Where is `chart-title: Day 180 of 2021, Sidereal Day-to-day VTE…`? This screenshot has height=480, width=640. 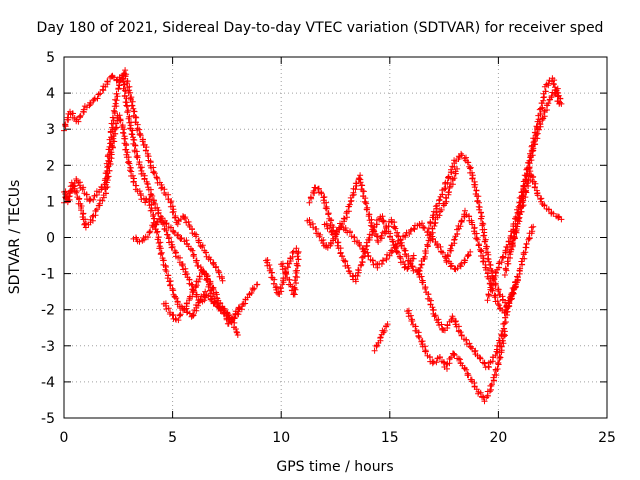
chart-title: Day 180 of 2021, Sidereal Day-to-day VTE… is located at coordinates (320, 28).